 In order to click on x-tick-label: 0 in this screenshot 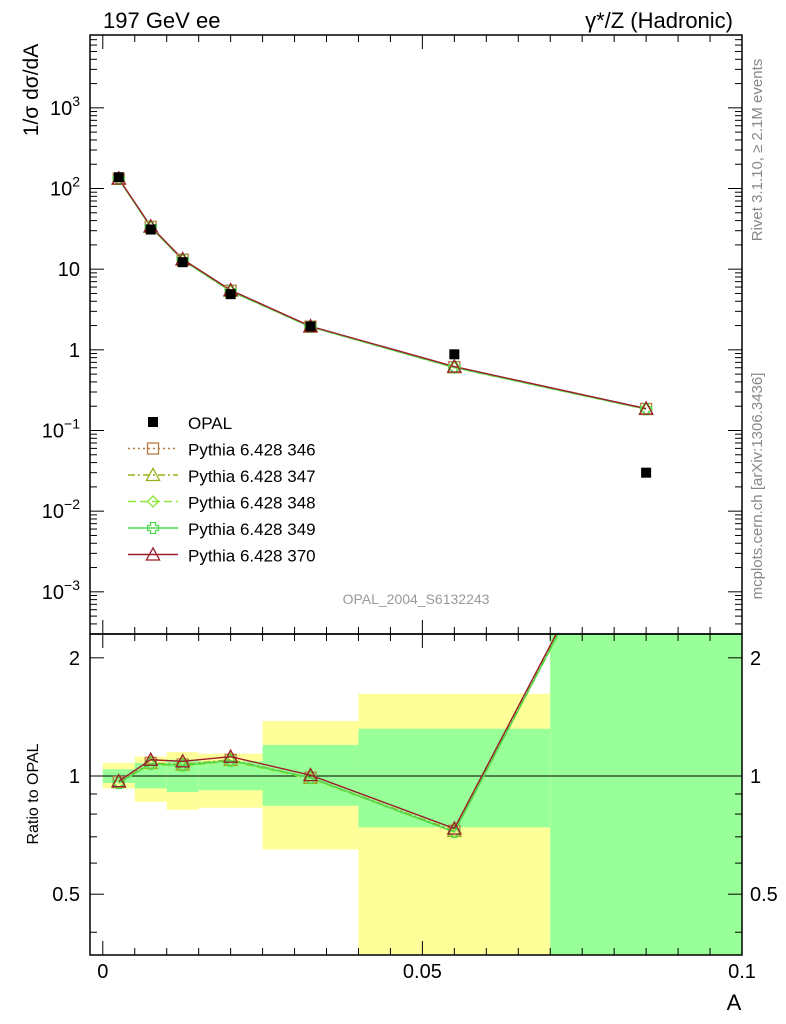, I will do `click(102, 972)`.